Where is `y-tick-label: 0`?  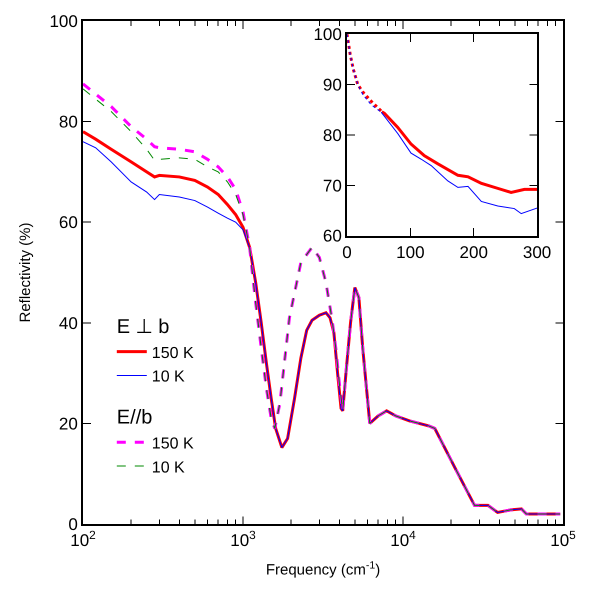
y-tick-label: 0 is located at coordinates (73, 524).